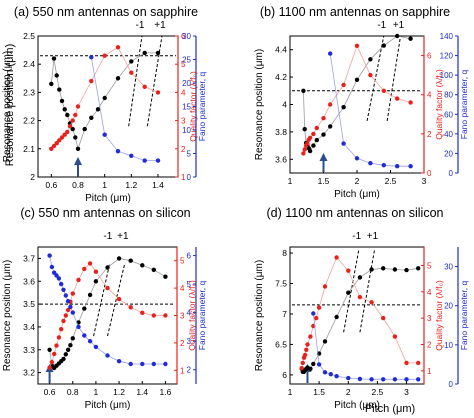  I want to click on y3-tick-label: 10, so click(186, 130).